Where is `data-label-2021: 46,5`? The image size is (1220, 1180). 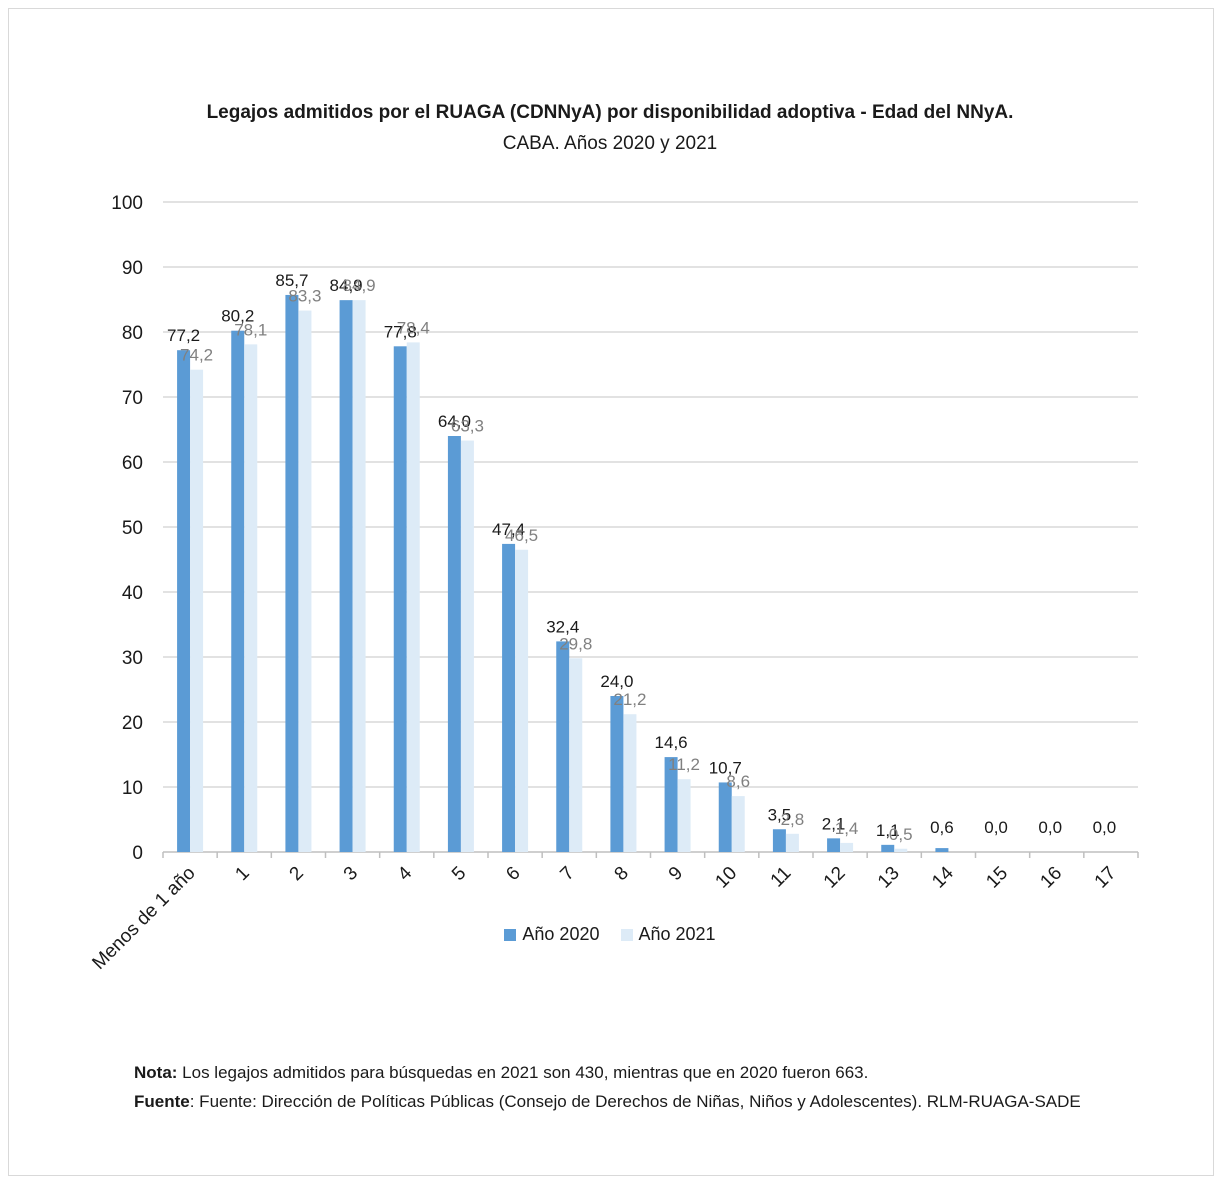 data-label-2021: 46,5 is located at coordinates (521, 535).